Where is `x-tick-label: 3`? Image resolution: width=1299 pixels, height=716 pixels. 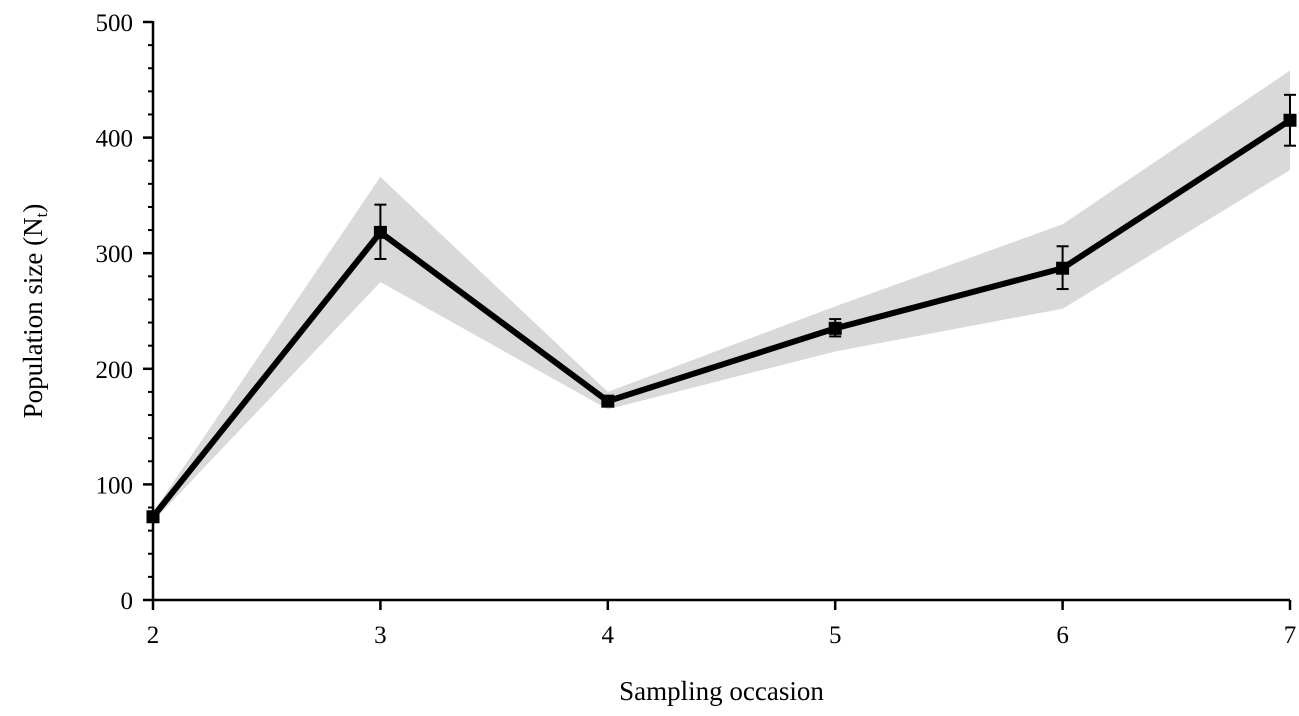
x-tick-label: 3 is located at coordinates (380, 635).